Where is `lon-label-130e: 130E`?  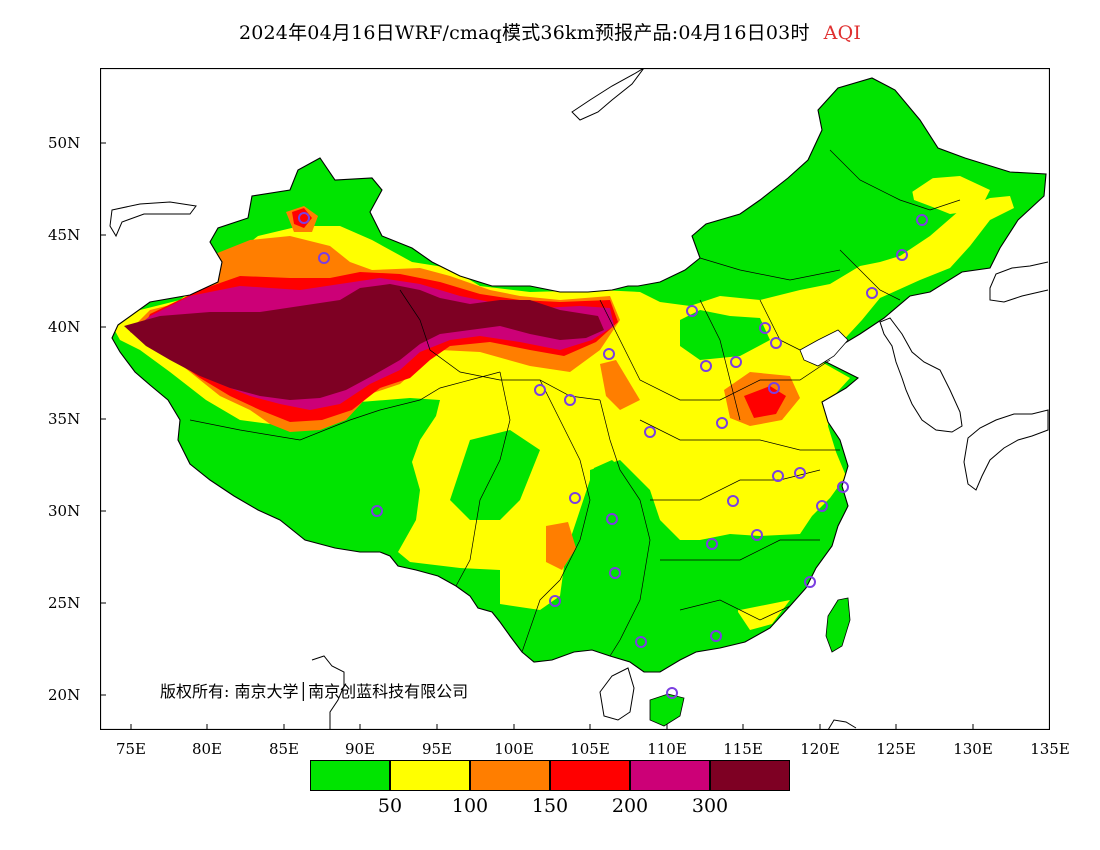 lon-label-130e: 130E is located at coordinates (973, 749).